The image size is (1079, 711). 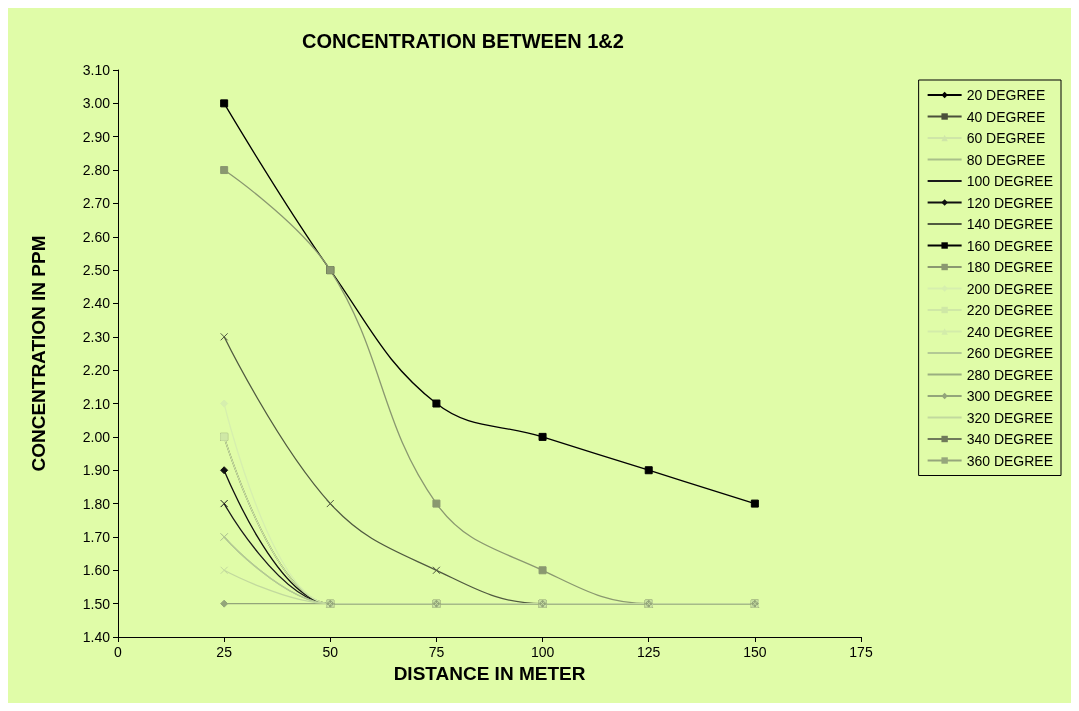 What do you see at coordinates (649, 652) in the screenshot?
I see `x-tick-label: 125` at bounding box center [649, 652].